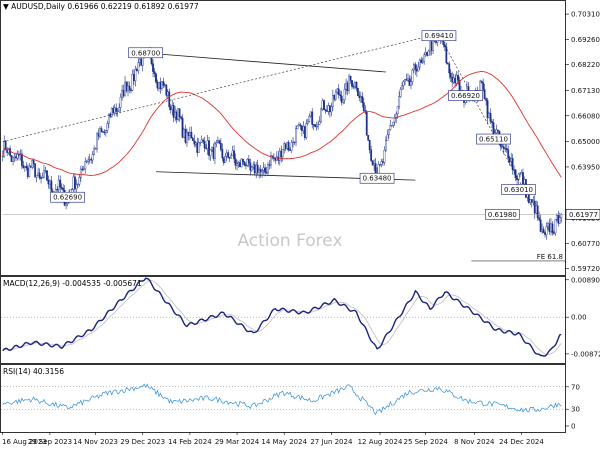  What do you see at coordinates (438, 36) in the screenshot?
I see `level-annotation-label: 0.69410` at bounding box center [438, 36].